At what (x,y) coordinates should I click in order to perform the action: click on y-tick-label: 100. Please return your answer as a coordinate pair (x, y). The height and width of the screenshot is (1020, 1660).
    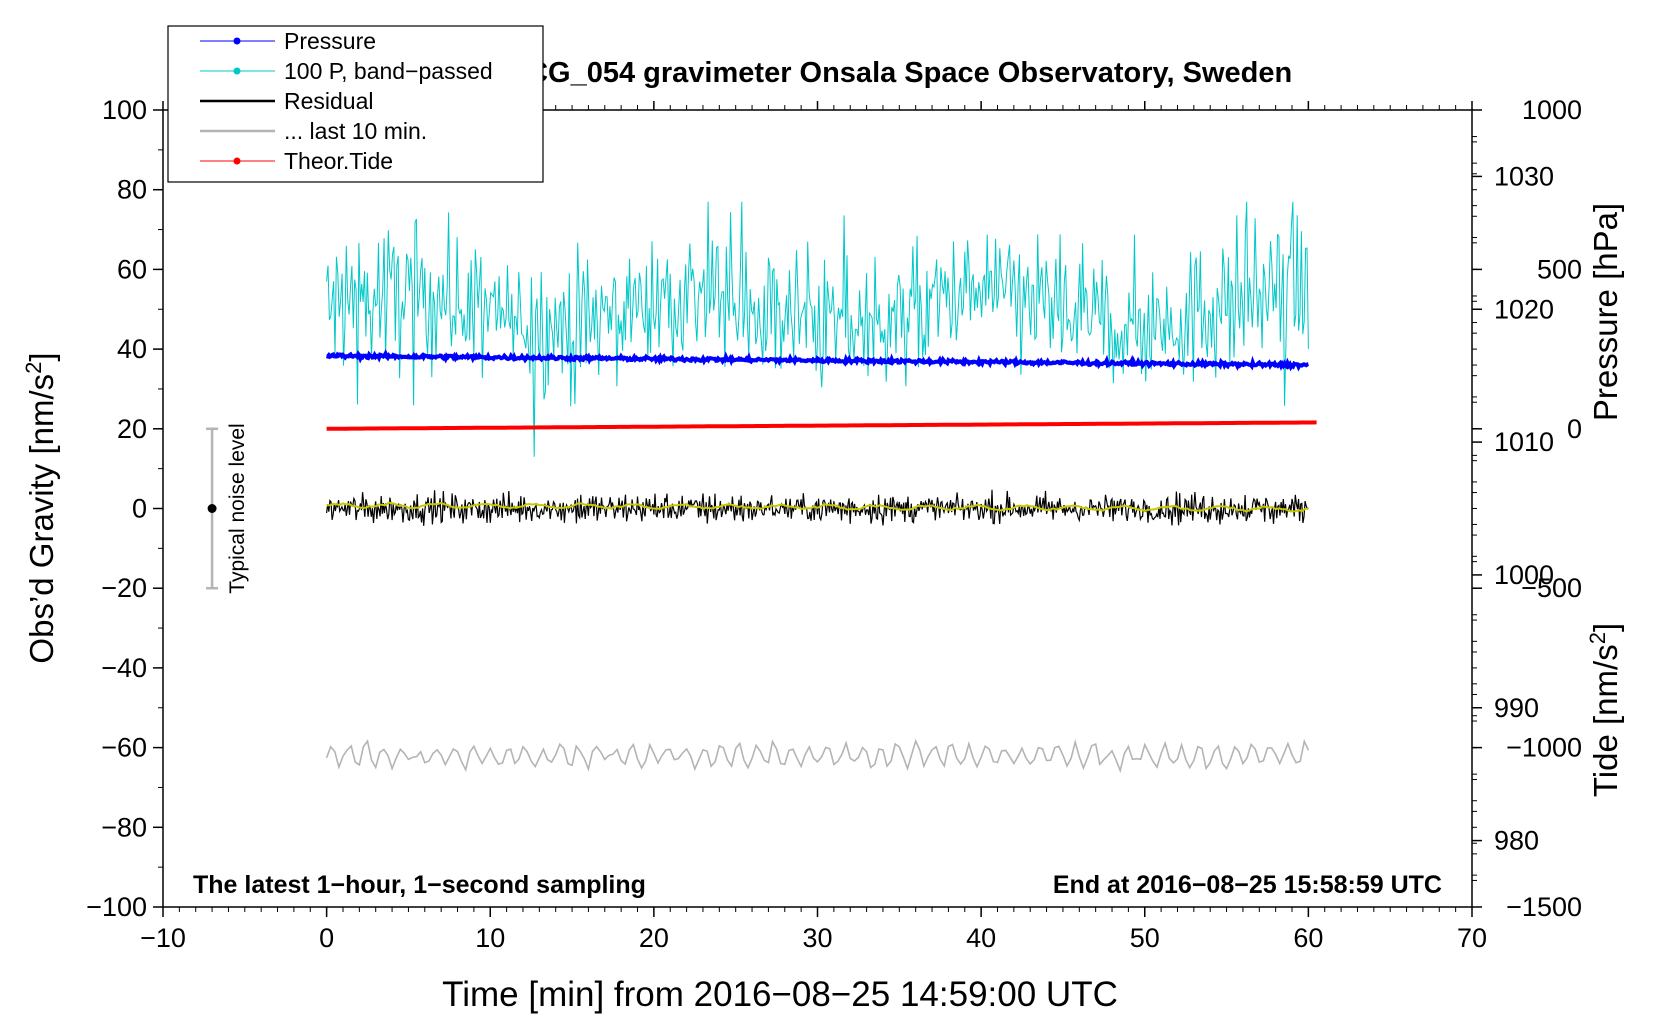
    Looking at the image, I should click on (124, 110).